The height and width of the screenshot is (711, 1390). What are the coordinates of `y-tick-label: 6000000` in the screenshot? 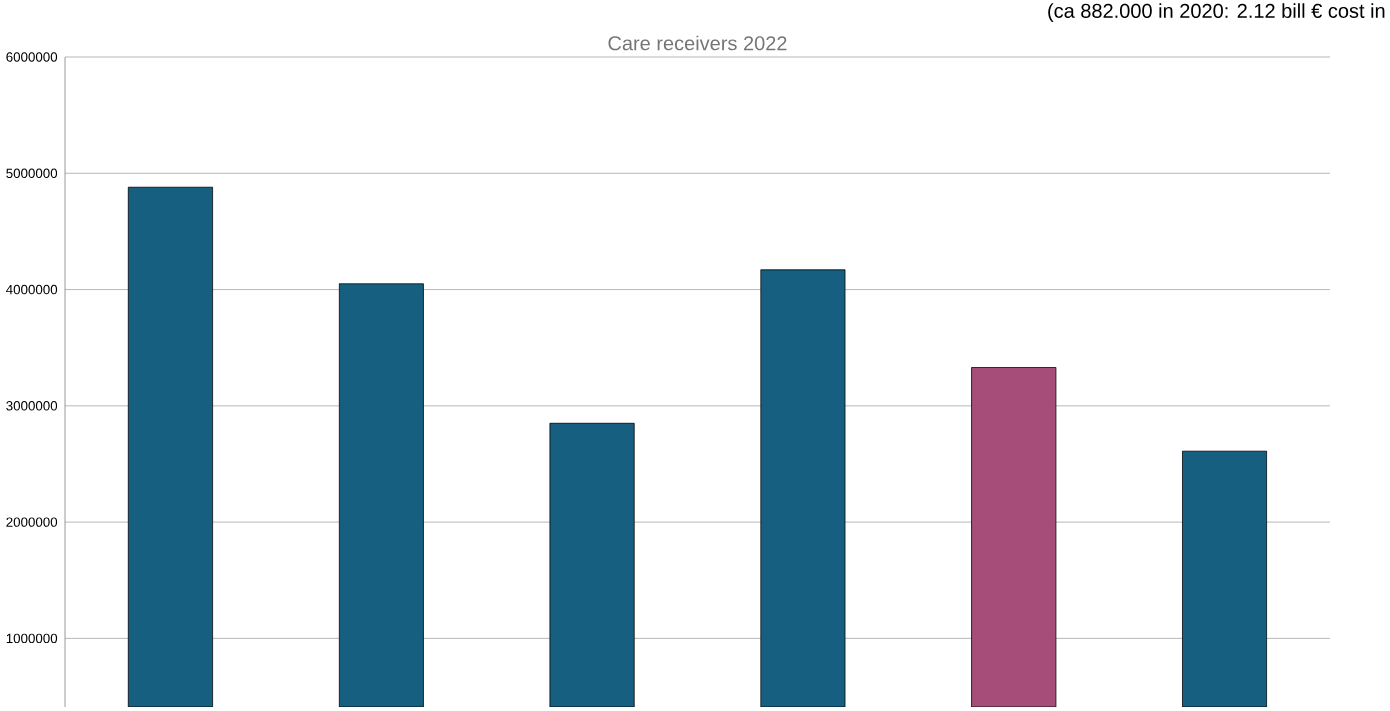 It's located at (32, 57).